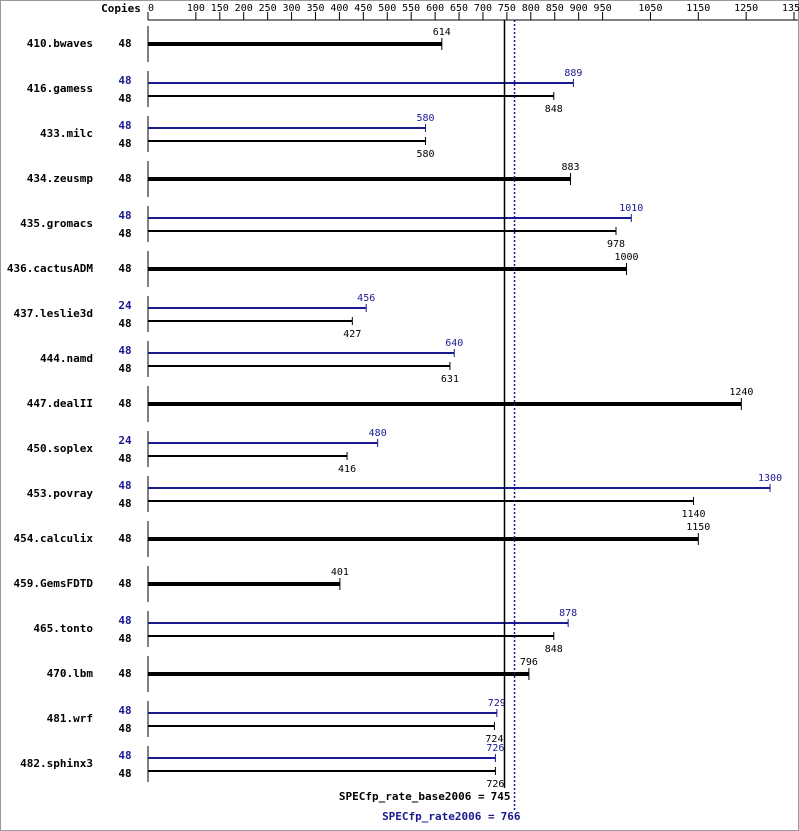  I want to click on peak-value-label: 878, so click(568, 613).